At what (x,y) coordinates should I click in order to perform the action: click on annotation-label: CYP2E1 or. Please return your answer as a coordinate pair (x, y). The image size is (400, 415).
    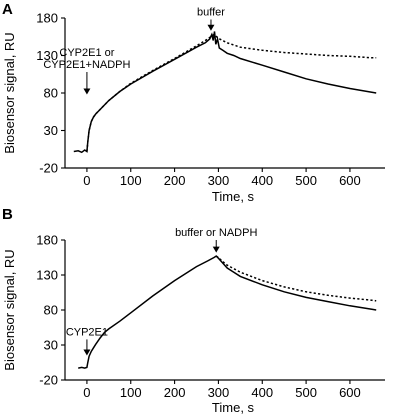
    Looking at the image, I should click on (86, 53).